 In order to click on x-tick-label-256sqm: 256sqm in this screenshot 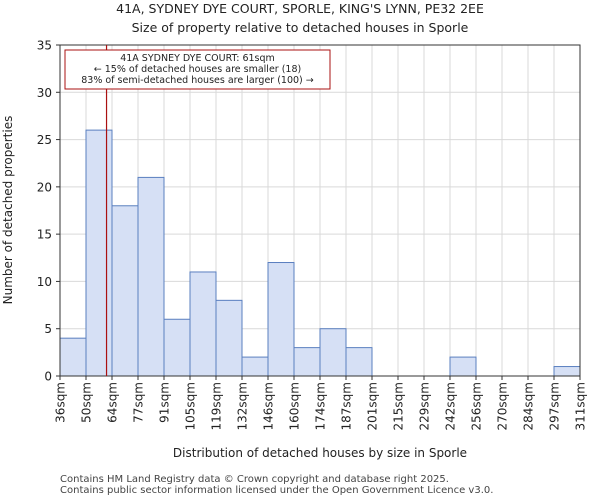, I will do `click(477, 406)`.